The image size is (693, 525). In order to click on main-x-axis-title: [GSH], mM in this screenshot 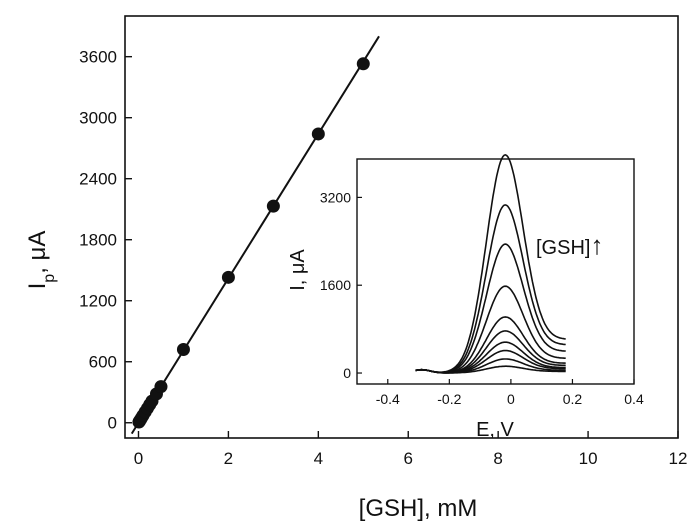, I will do `click(418, 508)`.